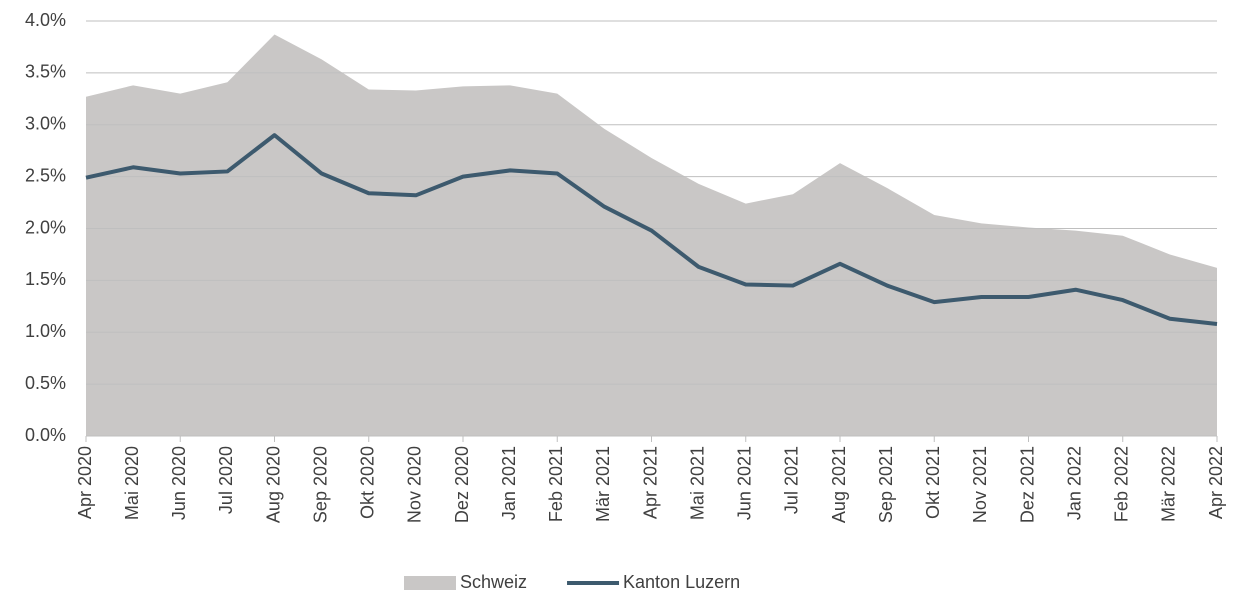 The image size is (1238, 598). Describe the element at coordinates (45, 383) in the screenshot. I see `y-tick-label: 0.5%` at that location.